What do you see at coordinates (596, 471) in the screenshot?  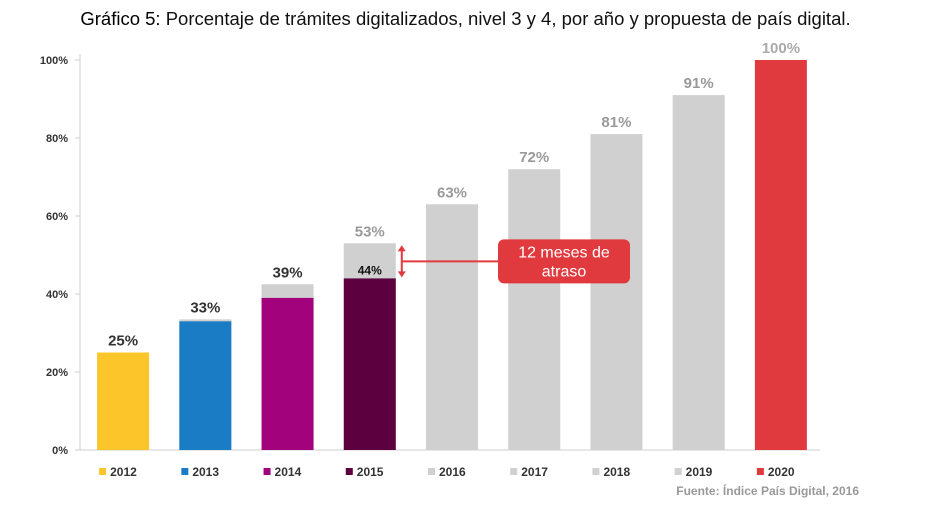 I see `legend-swatch-2018` at bounding box center [596, 471].